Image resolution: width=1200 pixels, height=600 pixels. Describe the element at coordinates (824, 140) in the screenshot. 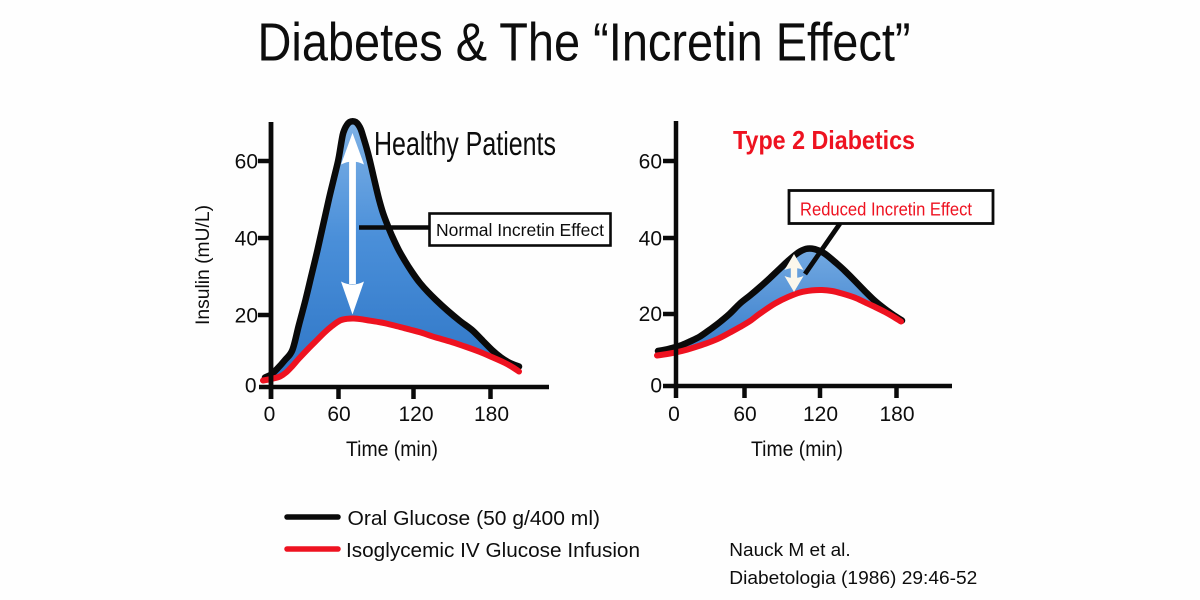

I see `svg-text: Type 2 Diabetics` at that location.